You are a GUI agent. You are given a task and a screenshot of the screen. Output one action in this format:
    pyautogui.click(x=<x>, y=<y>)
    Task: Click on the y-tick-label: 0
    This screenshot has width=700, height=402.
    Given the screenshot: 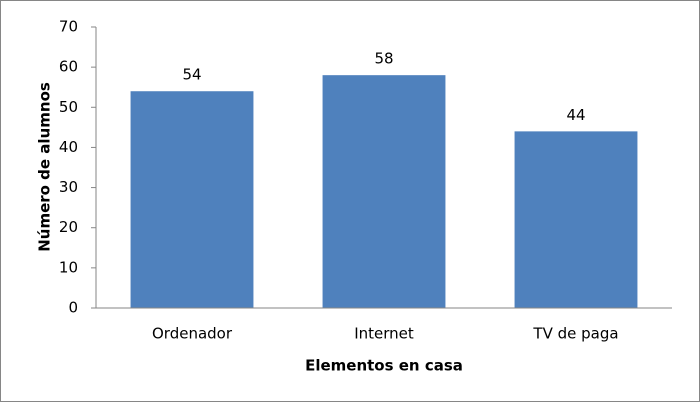 What is the action you would take?
    pyautogui.click(x=73, y=308)
    